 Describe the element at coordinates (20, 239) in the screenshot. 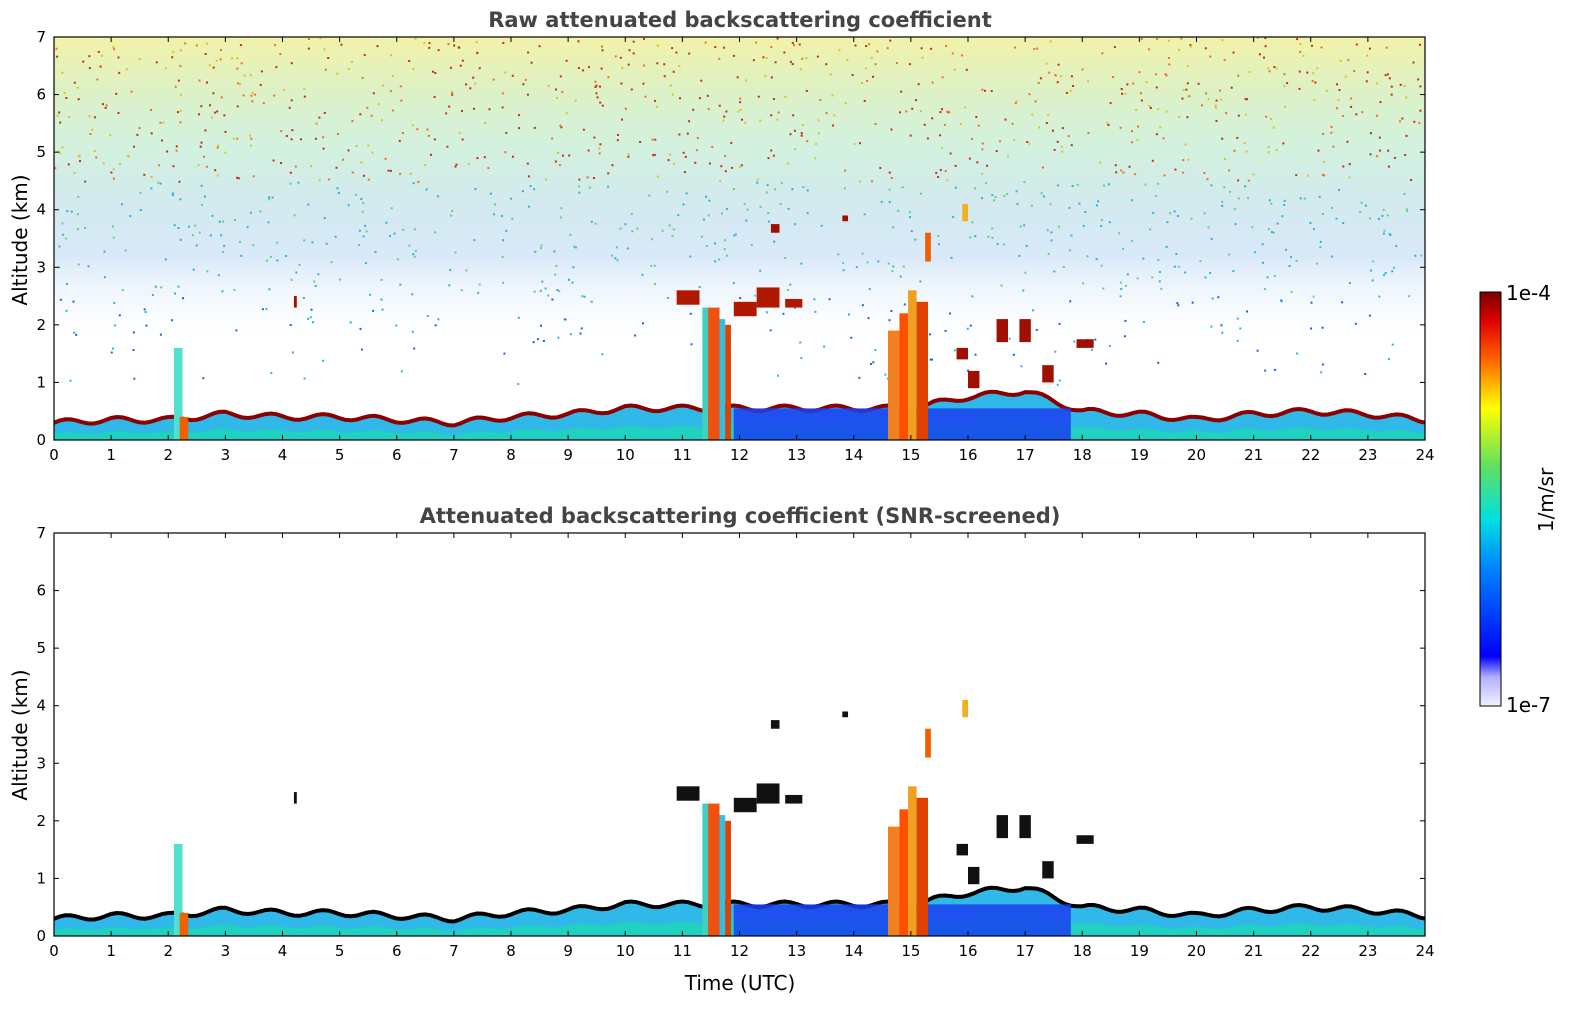

I see `panel-raw-ylabel: Altitude (km)` at that location.